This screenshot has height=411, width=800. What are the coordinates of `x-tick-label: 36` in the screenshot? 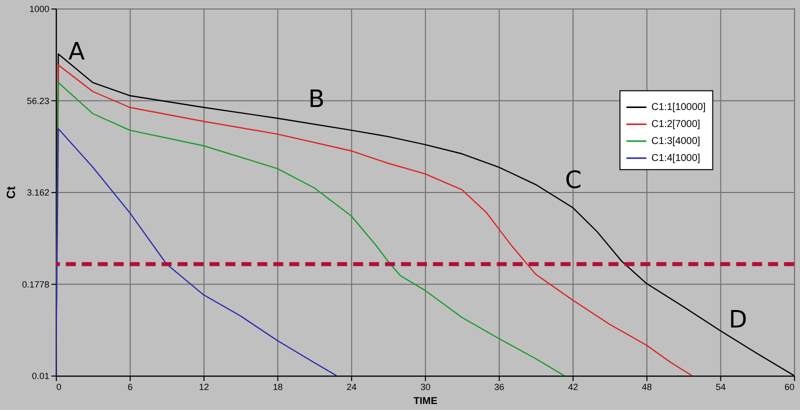 It's located at (499, 387).